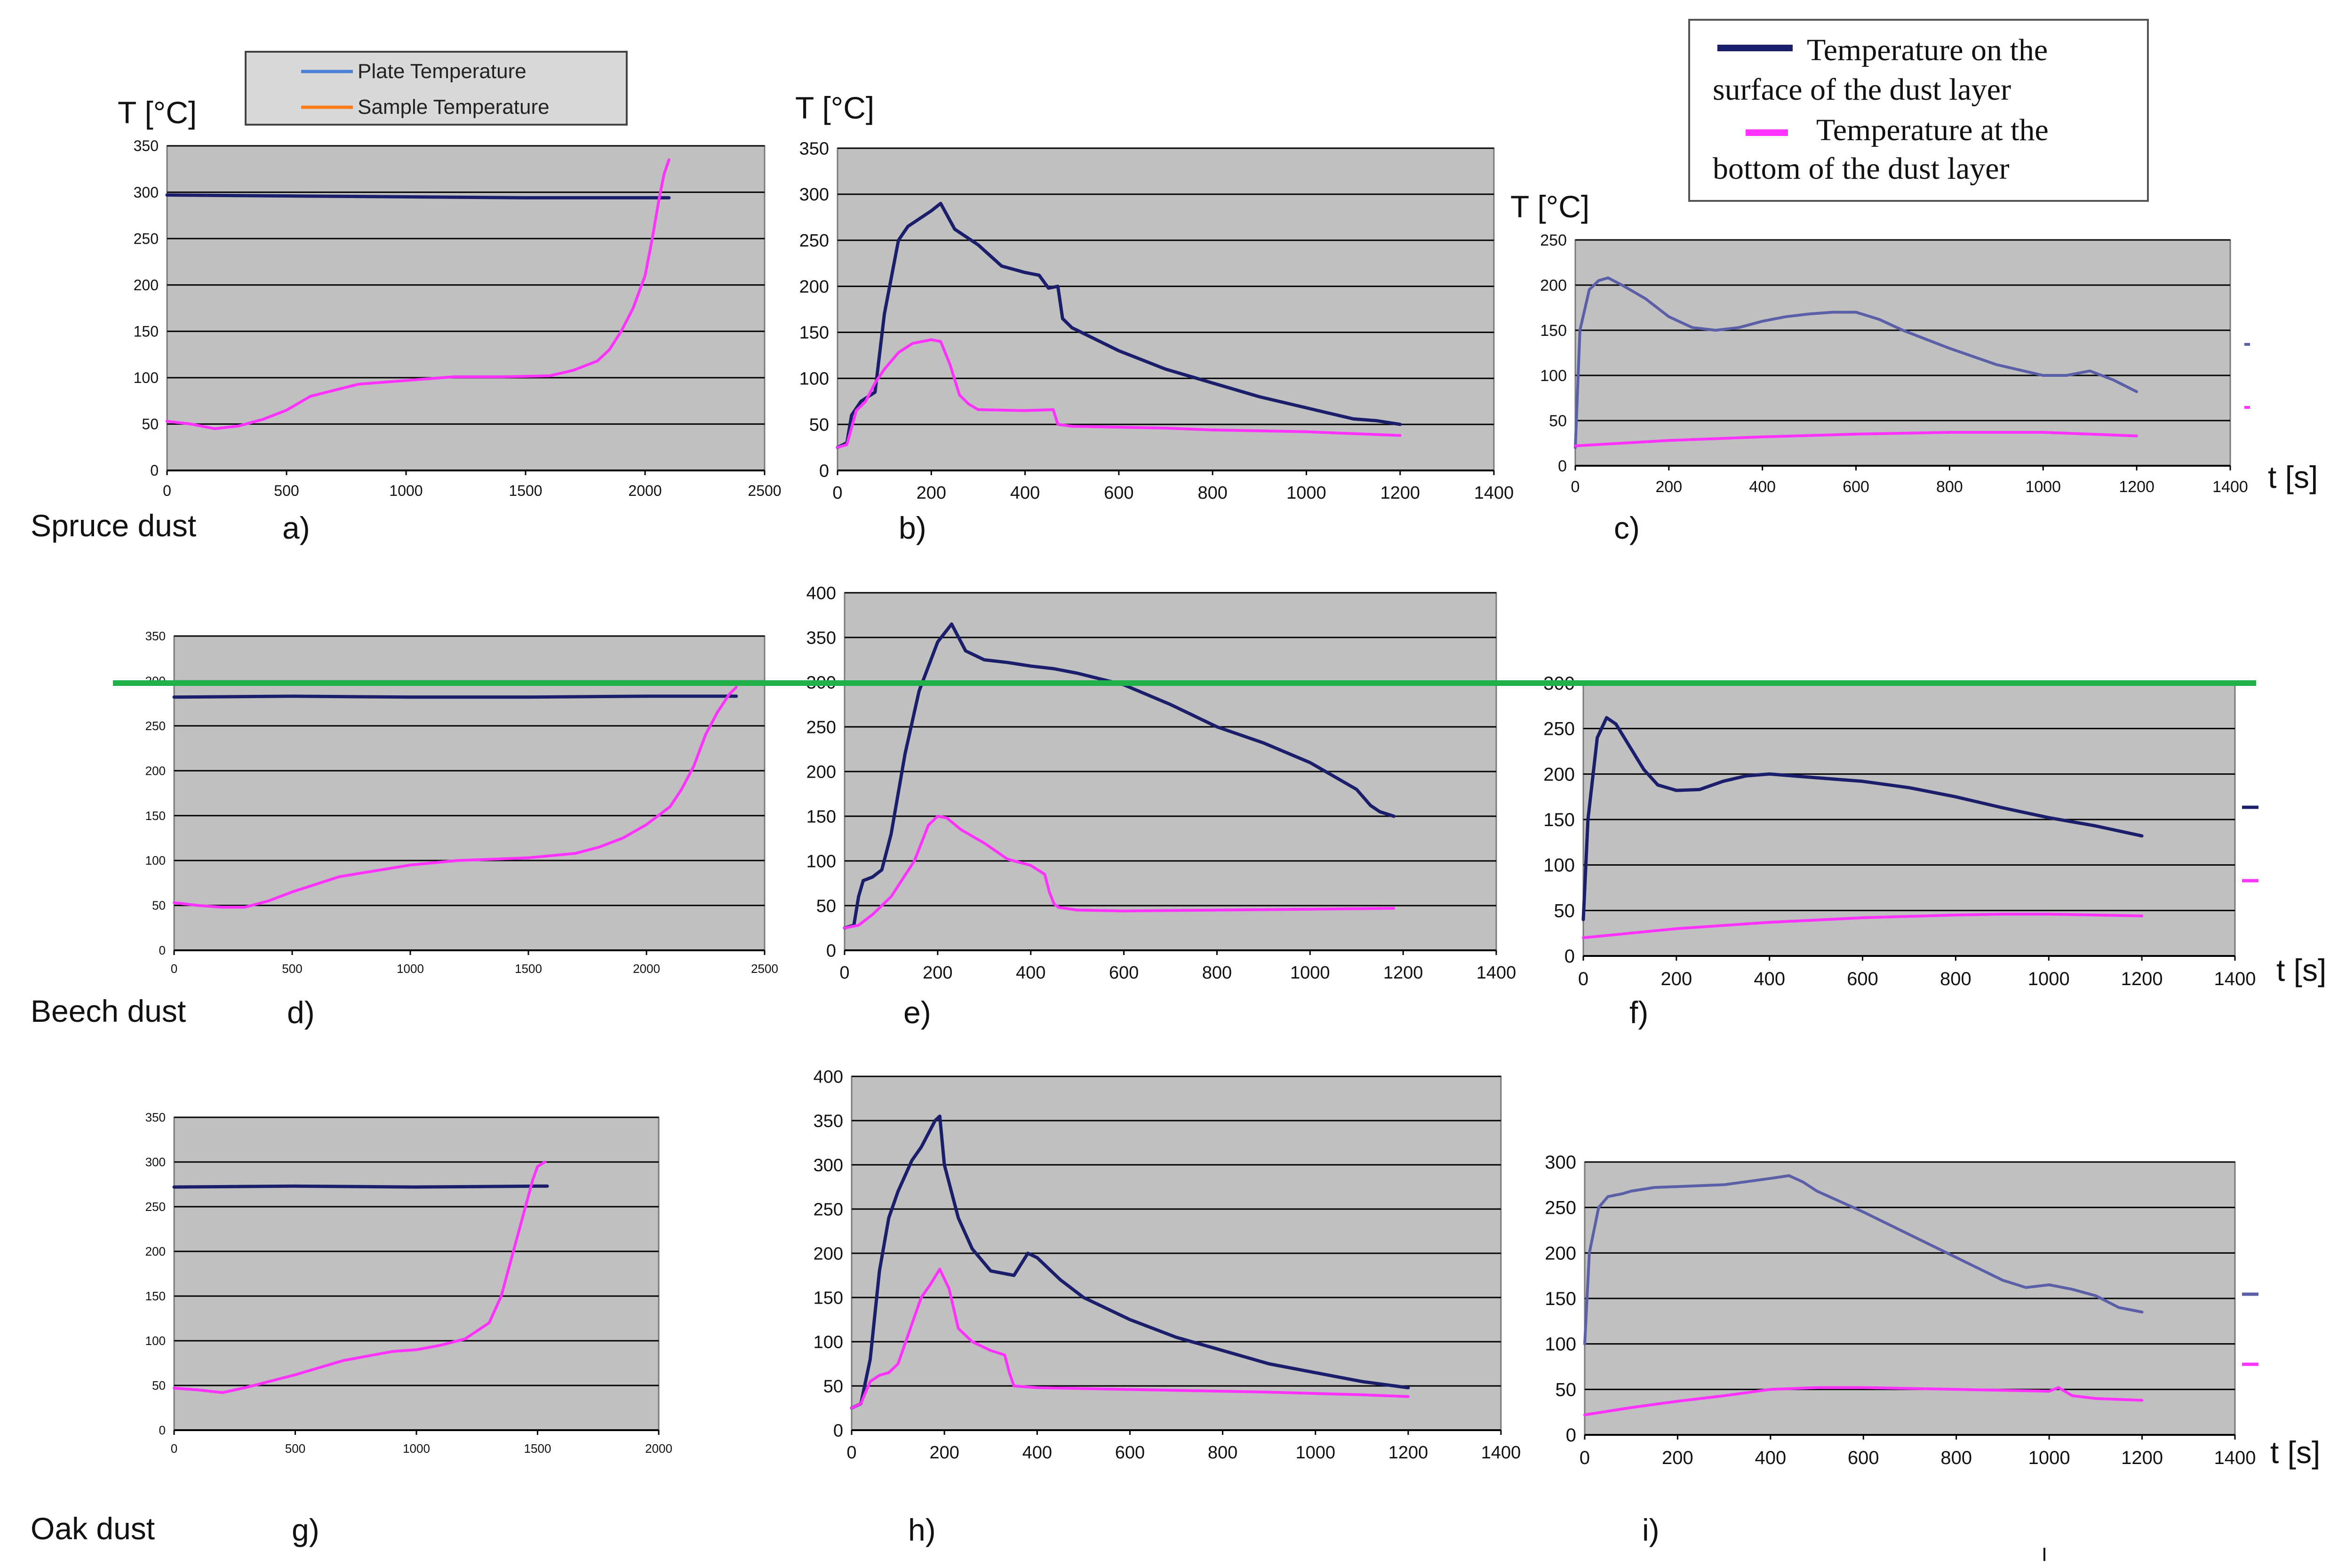  I want to click on y-tick-label-h: 300, so click(828, 1165).